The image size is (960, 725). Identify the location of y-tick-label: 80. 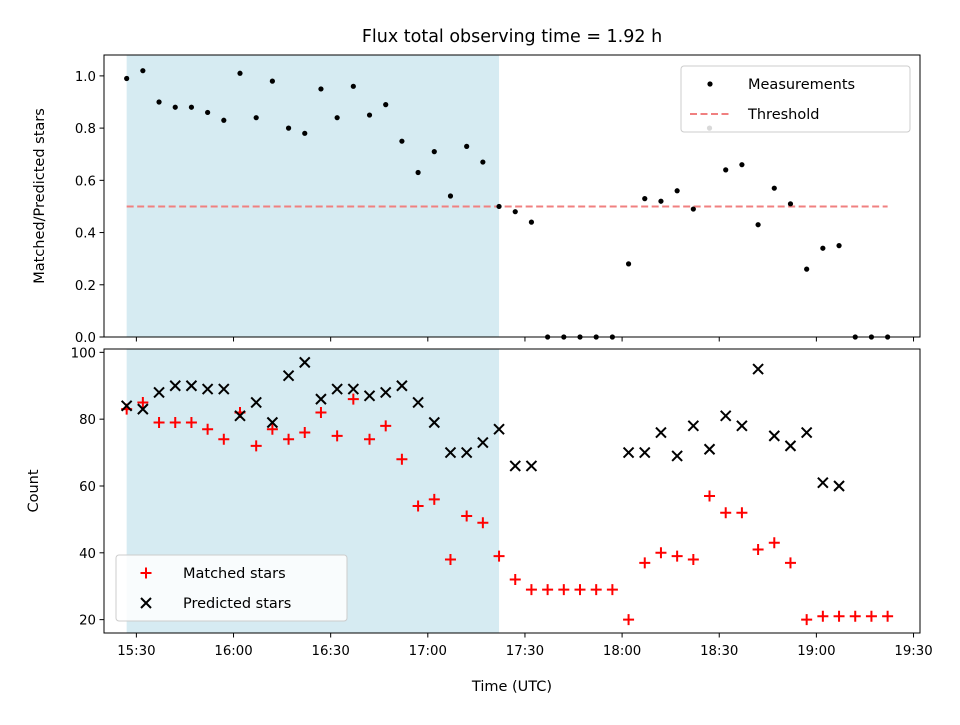
(87, 420).